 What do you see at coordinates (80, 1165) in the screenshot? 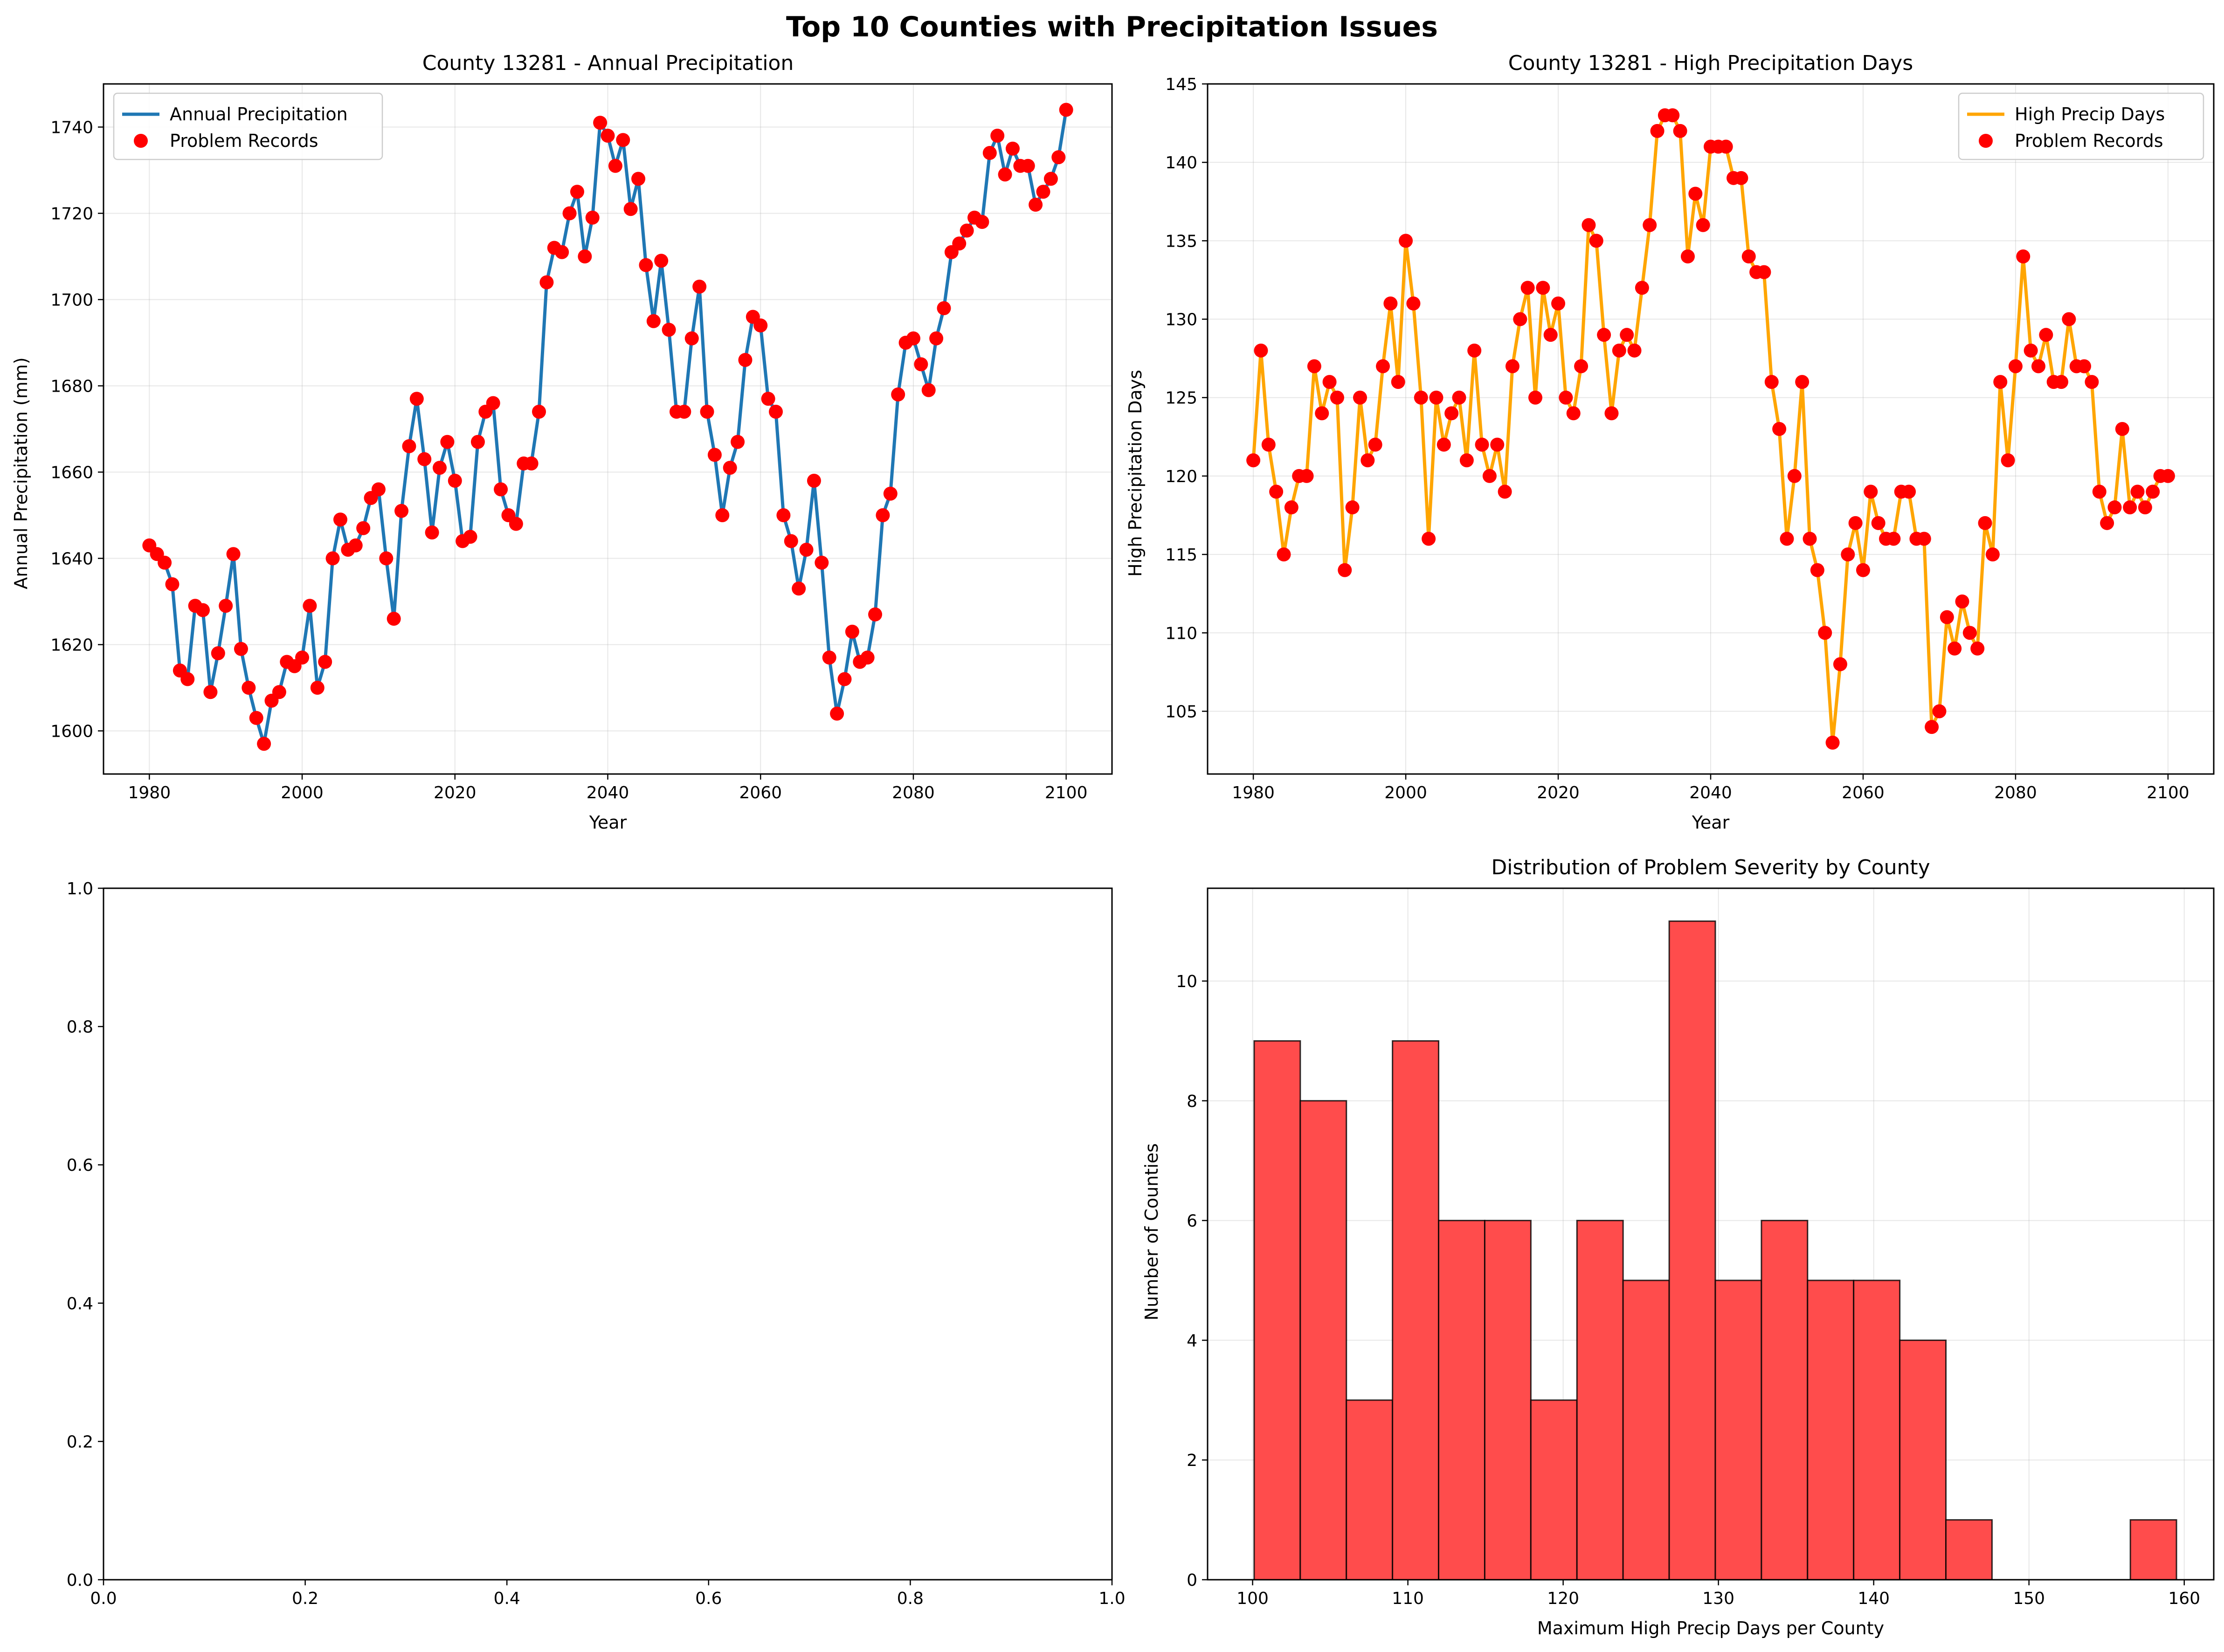
I see `y-tick-label: 0.6` at bounding box center [80, 1165].